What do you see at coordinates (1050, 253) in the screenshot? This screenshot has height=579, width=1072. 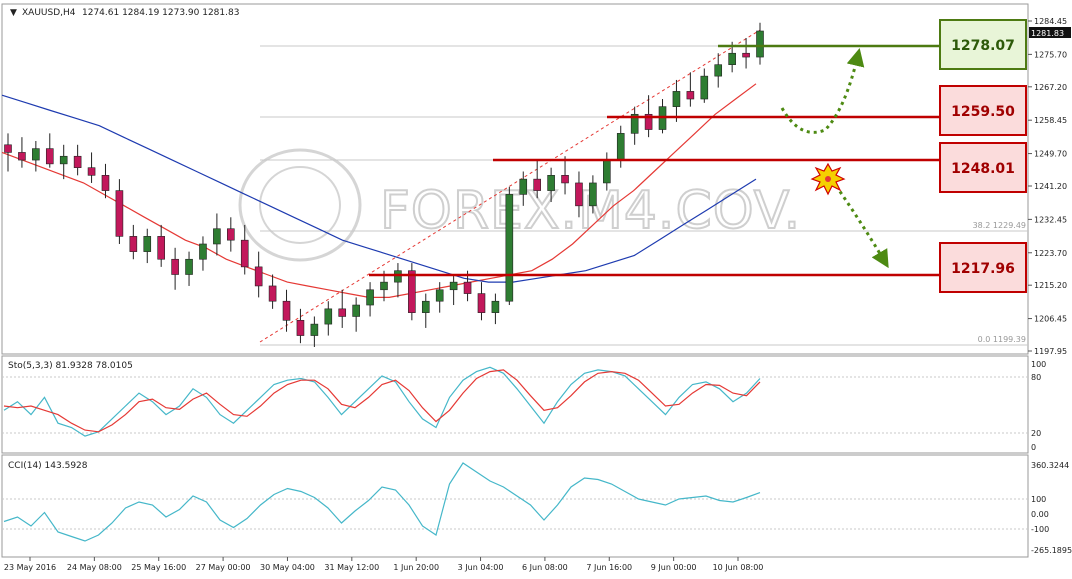 I see `price-tick-label: 1223.70` at bounding box center [1050, 253].